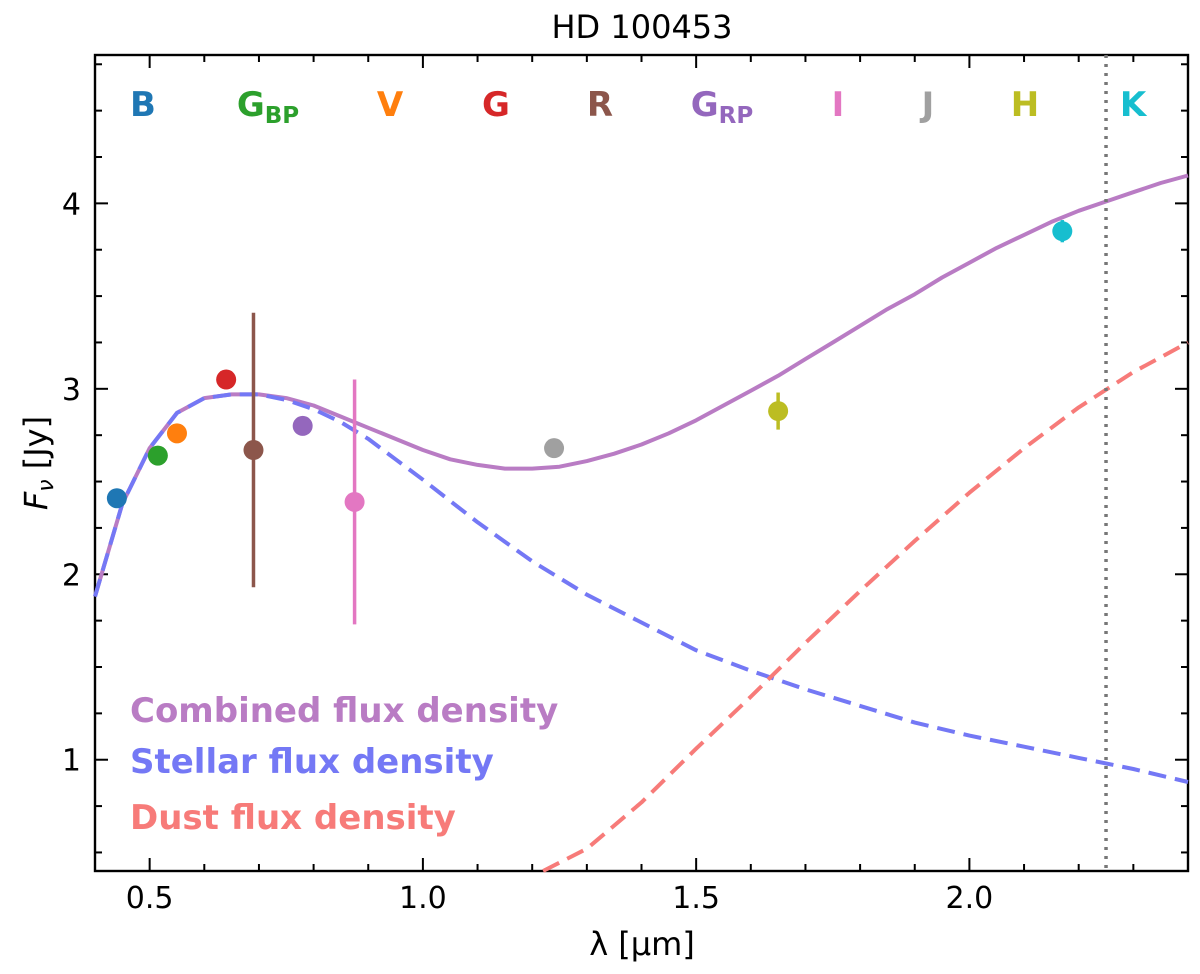  I want to click on band-label: V, so click(390, 105).